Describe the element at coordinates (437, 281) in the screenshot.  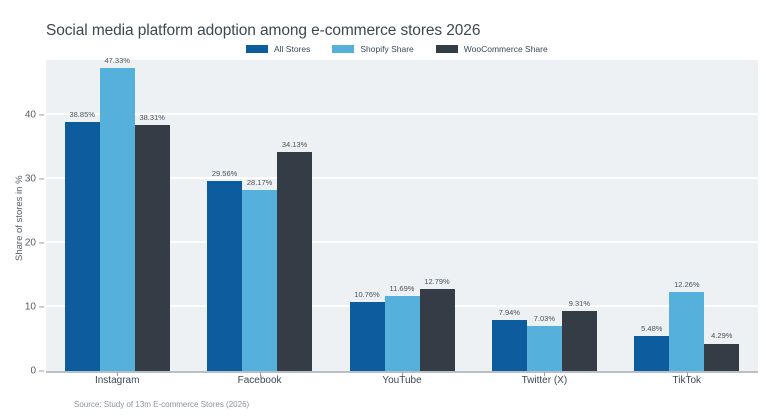
I see `bar-value-label: 12.79%` at that location.